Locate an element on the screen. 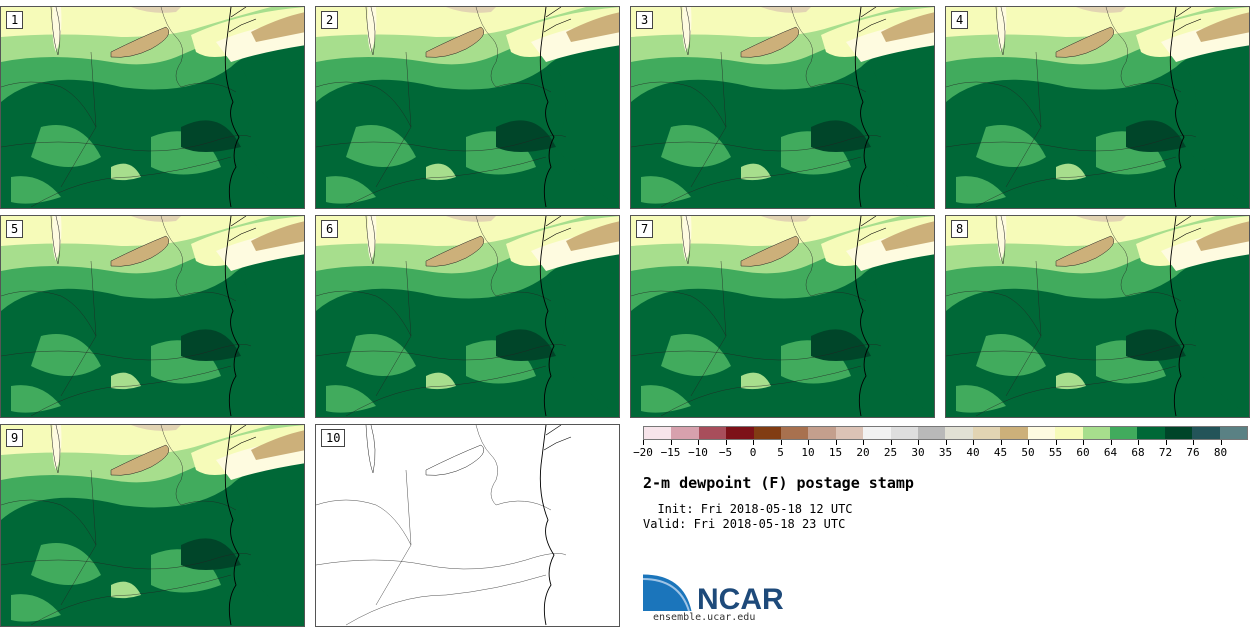 The image size is (1260, 627). valid-time: Valid: Fri 2018-05-18 23 UTC is located at coordinates (744, 524).